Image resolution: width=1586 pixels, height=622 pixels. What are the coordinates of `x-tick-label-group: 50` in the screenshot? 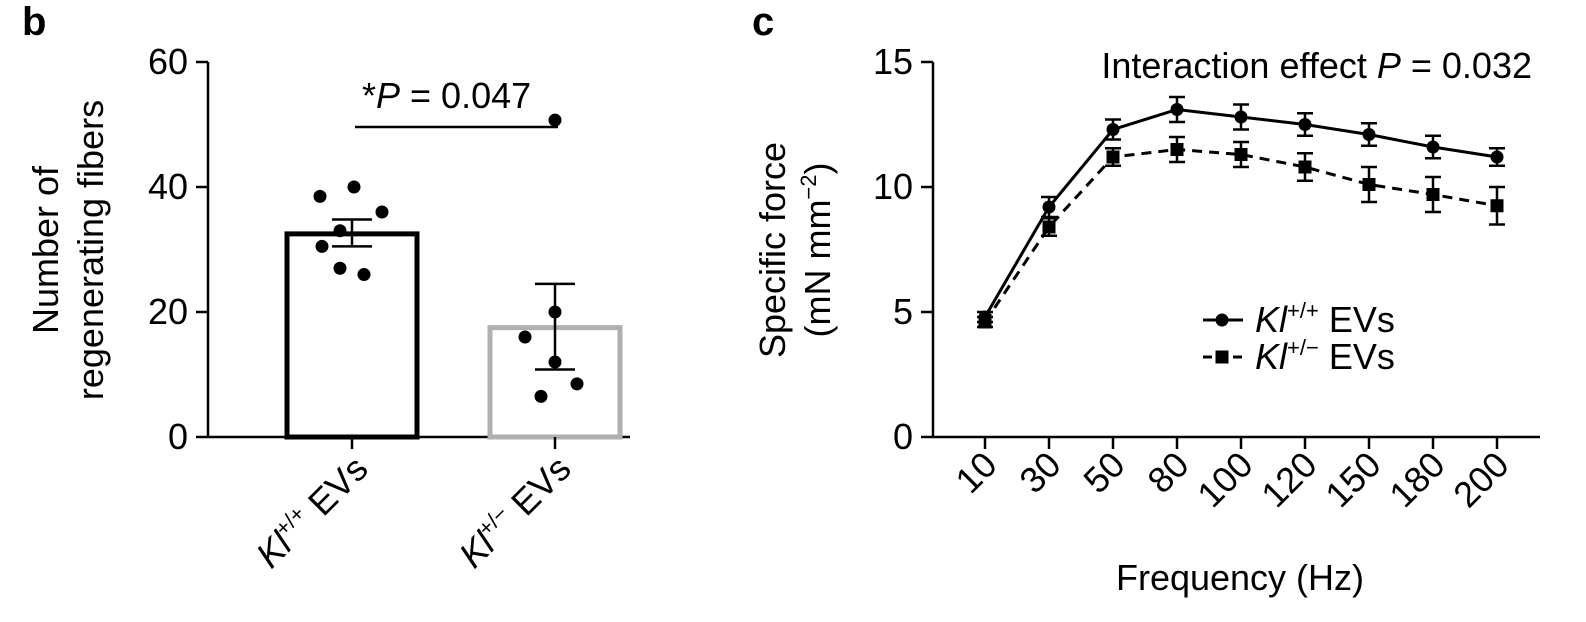 It's located at (1103, 472).